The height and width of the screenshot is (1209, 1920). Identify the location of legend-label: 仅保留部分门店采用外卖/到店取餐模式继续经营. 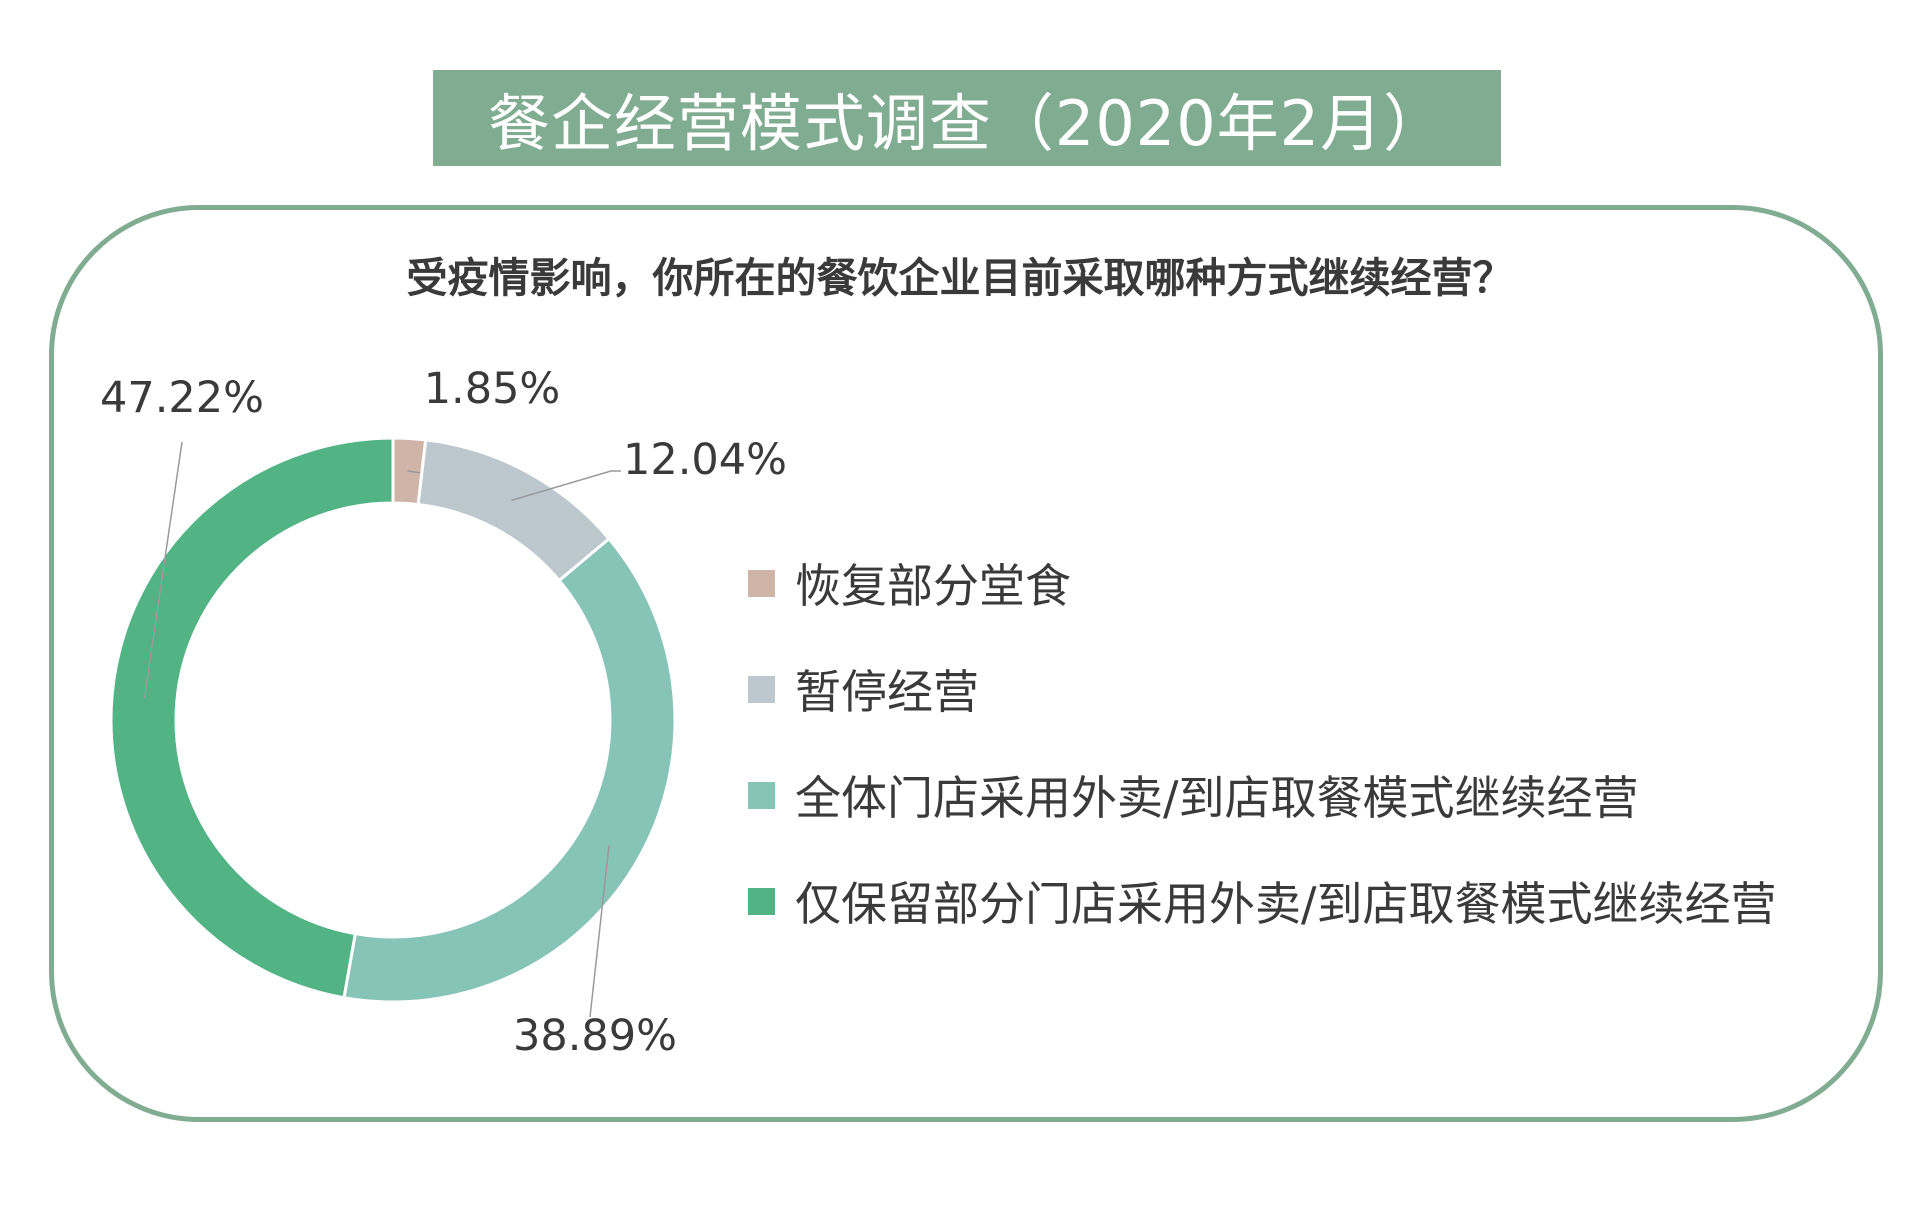
(1286, 904).